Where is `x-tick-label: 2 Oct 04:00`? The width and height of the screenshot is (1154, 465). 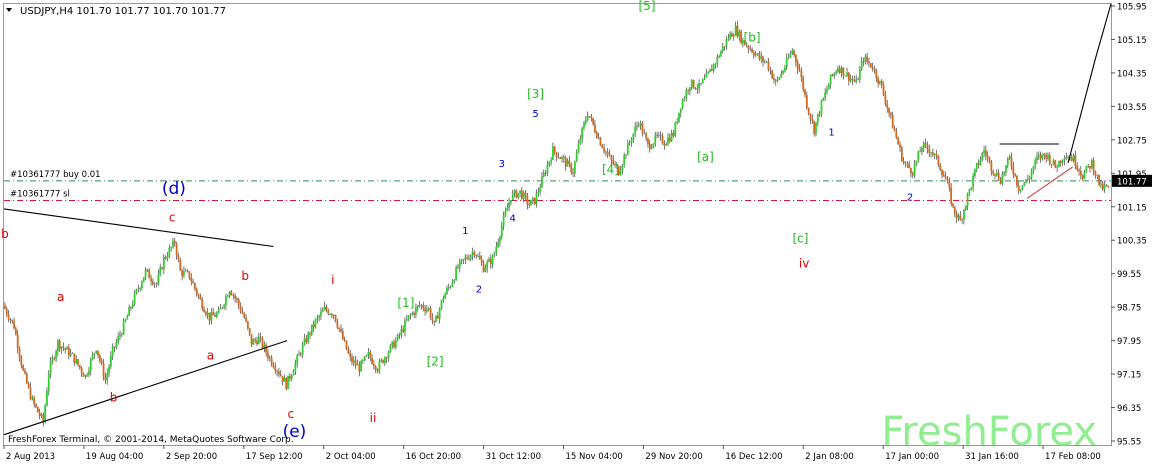 x-tick-label: 2 Oct 04:00 is located at coordinates (351, 457).